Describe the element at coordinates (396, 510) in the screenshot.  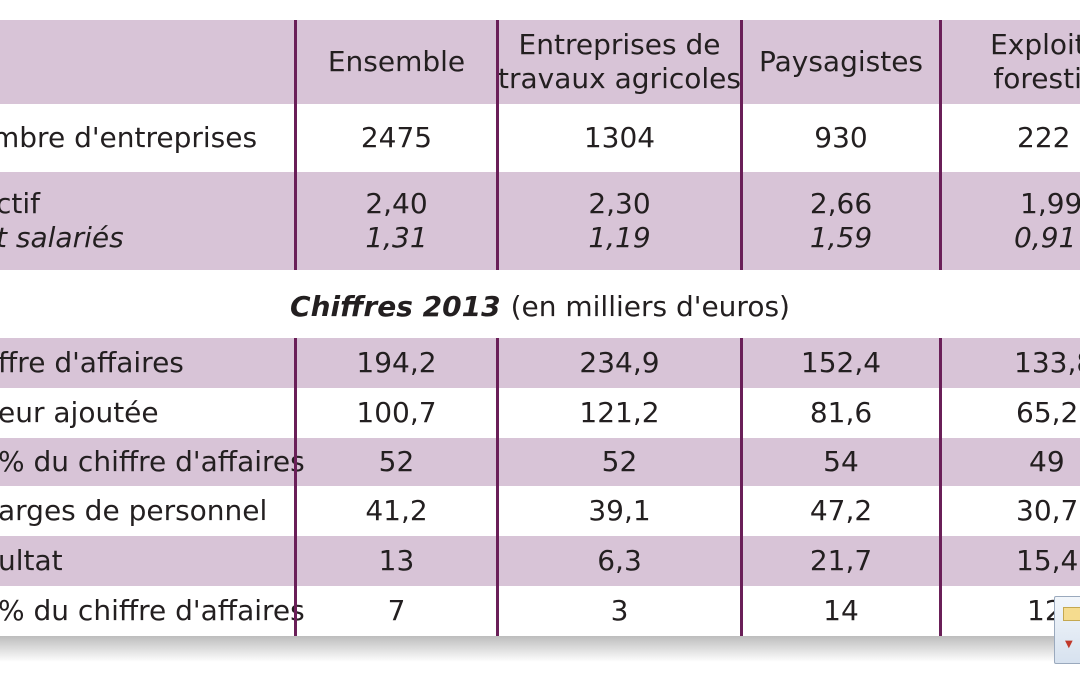
I see `value-cell: 41,2` at that location.